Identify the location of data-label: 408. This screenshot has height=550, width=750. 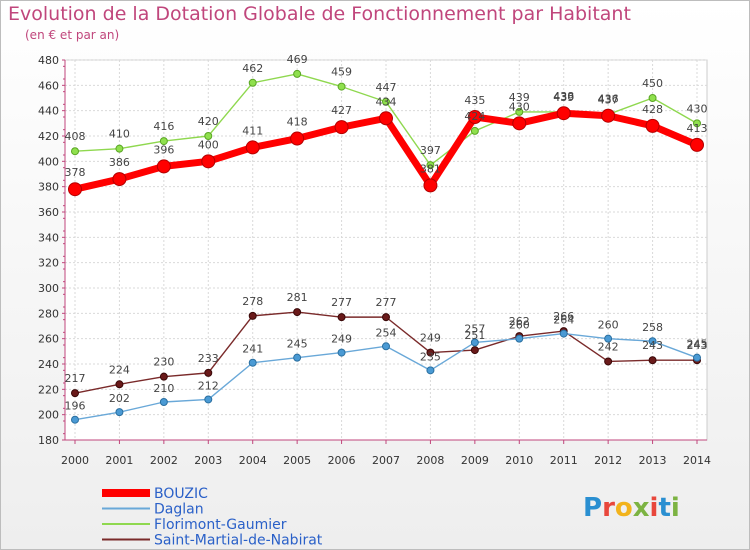
(75, 136).